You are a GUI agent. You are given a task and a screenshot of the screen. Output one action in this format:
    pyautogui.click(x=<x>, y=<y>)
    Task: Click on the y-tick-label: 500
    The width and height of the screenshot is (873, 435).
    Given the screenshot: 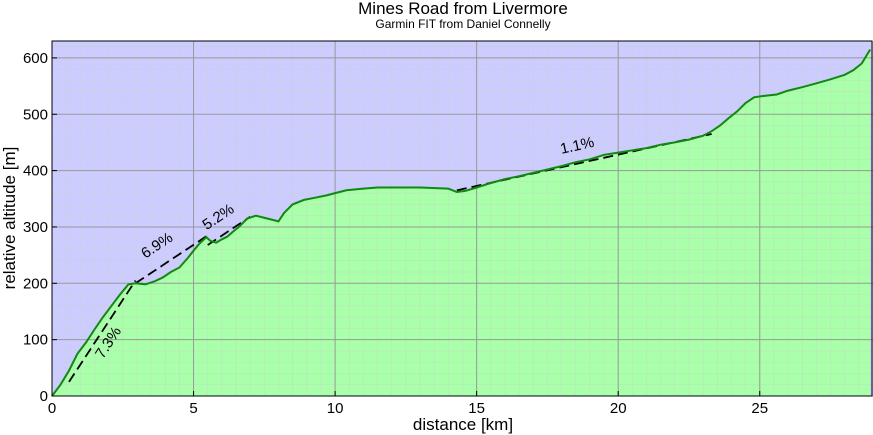 What is the action you would take?
    pyautogui.click(x=35, y=114)
    